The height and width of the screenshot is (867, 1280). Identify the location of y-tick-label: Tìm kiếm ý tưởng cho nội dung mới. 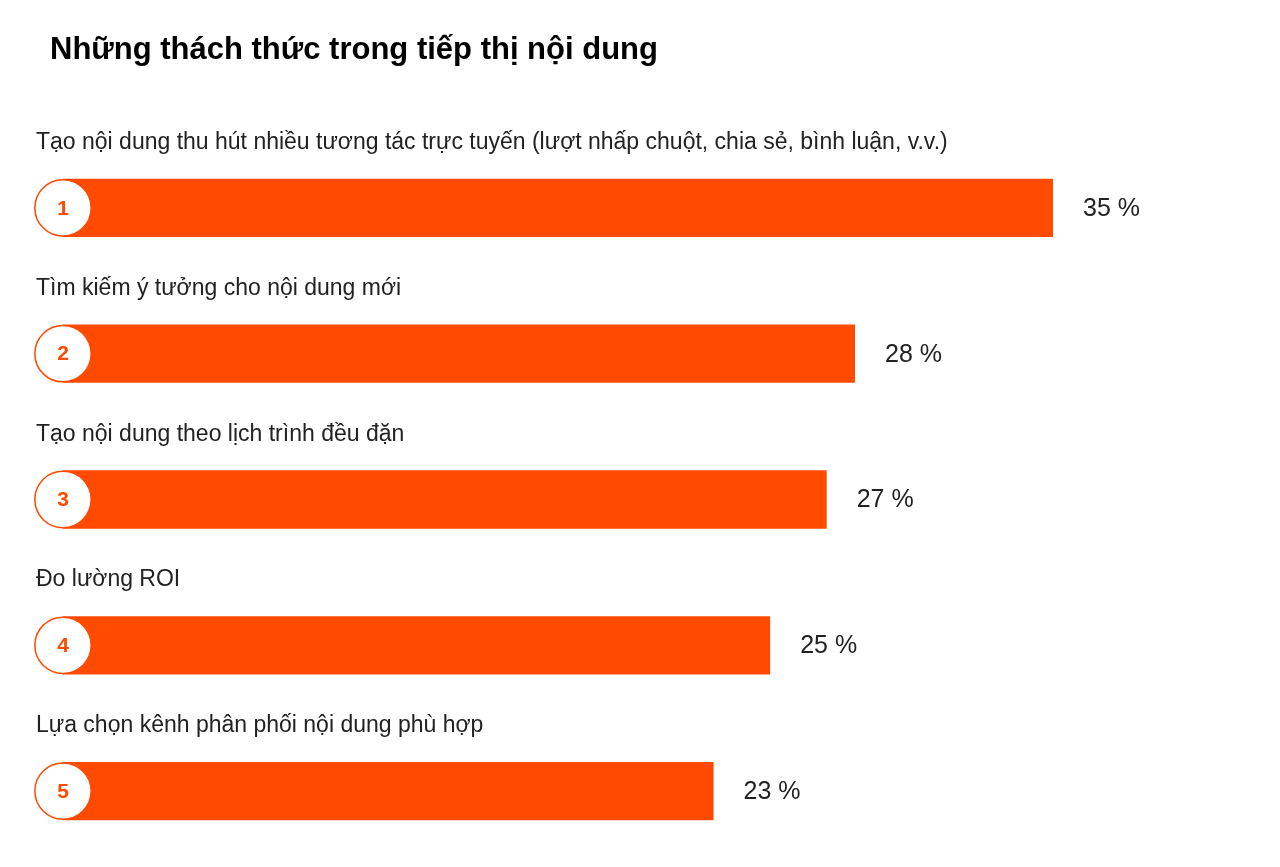
(219, 286).